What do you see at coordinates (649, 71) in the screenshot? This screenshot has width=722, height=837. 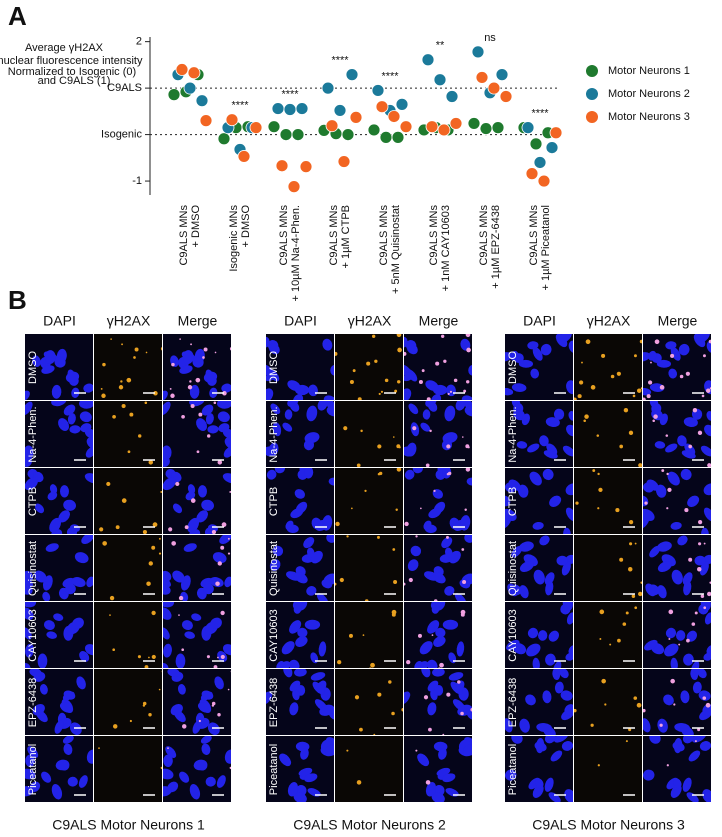 I see `legend-label: Motor Neurons 1` at bounding box center [649, 71].